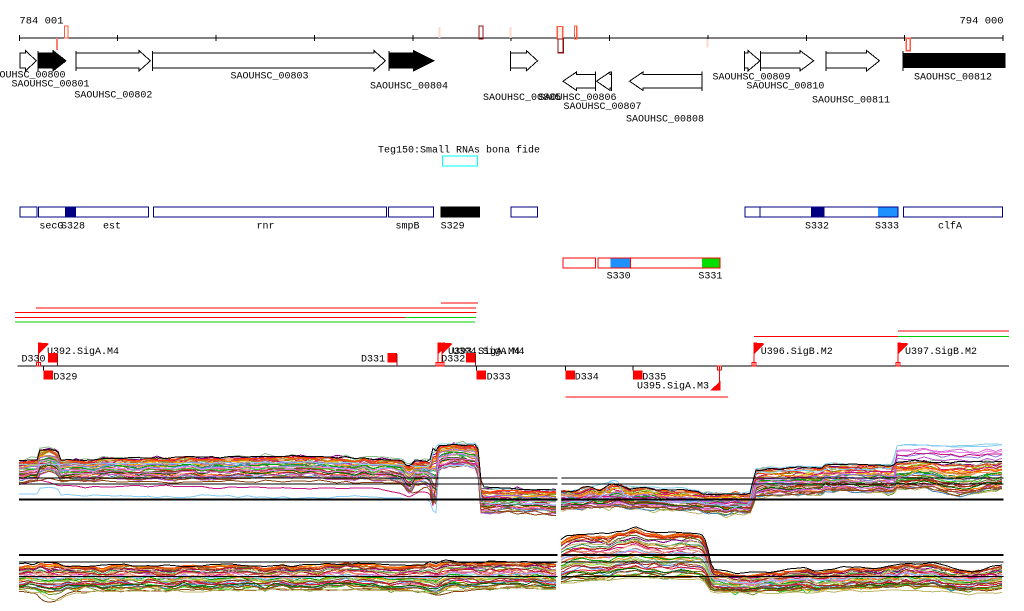 The height and width of the screenshot is (611, 1024). I want to click on svg-text: SAOUHSC_00801, so click(51, 85).